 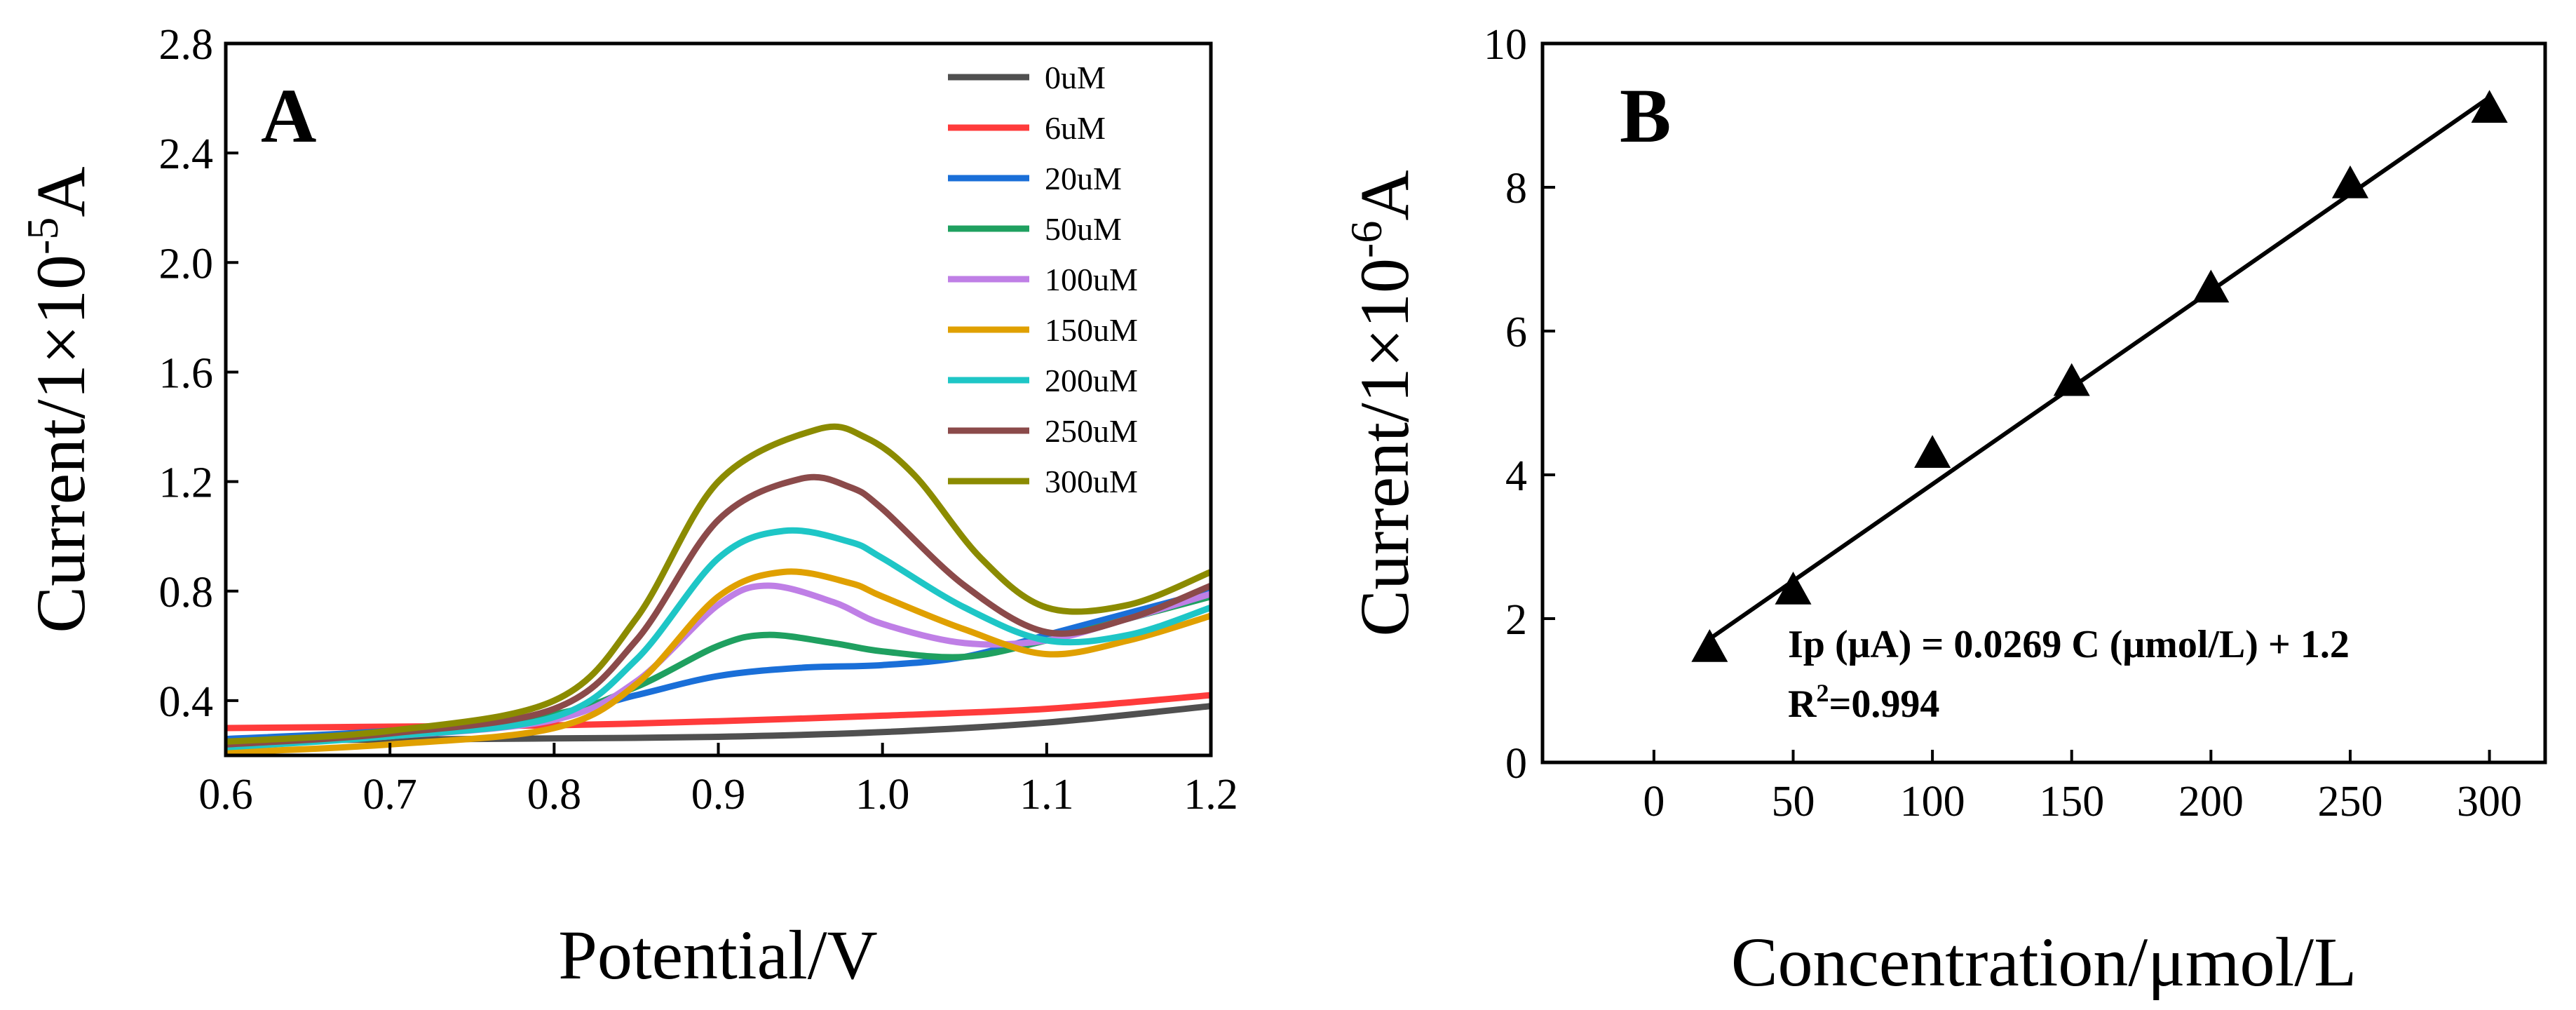 What do you see at coordinates (1516, 189) in the screenshot?
I see `chart-b-y-tick-label: 8` at bounding box center [1516, 189].